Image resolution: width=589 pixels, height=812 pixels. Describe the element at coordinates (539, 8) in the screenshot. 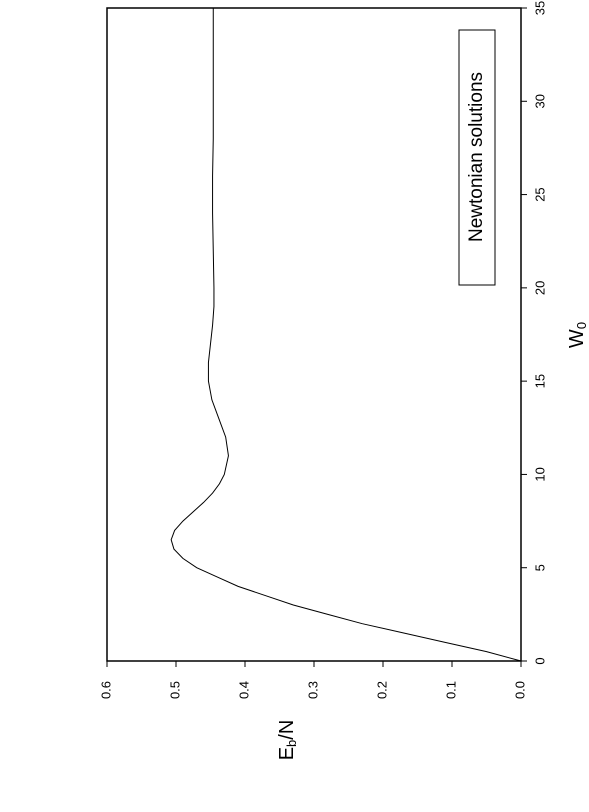

I see `x-tick-label: 35` at that location.